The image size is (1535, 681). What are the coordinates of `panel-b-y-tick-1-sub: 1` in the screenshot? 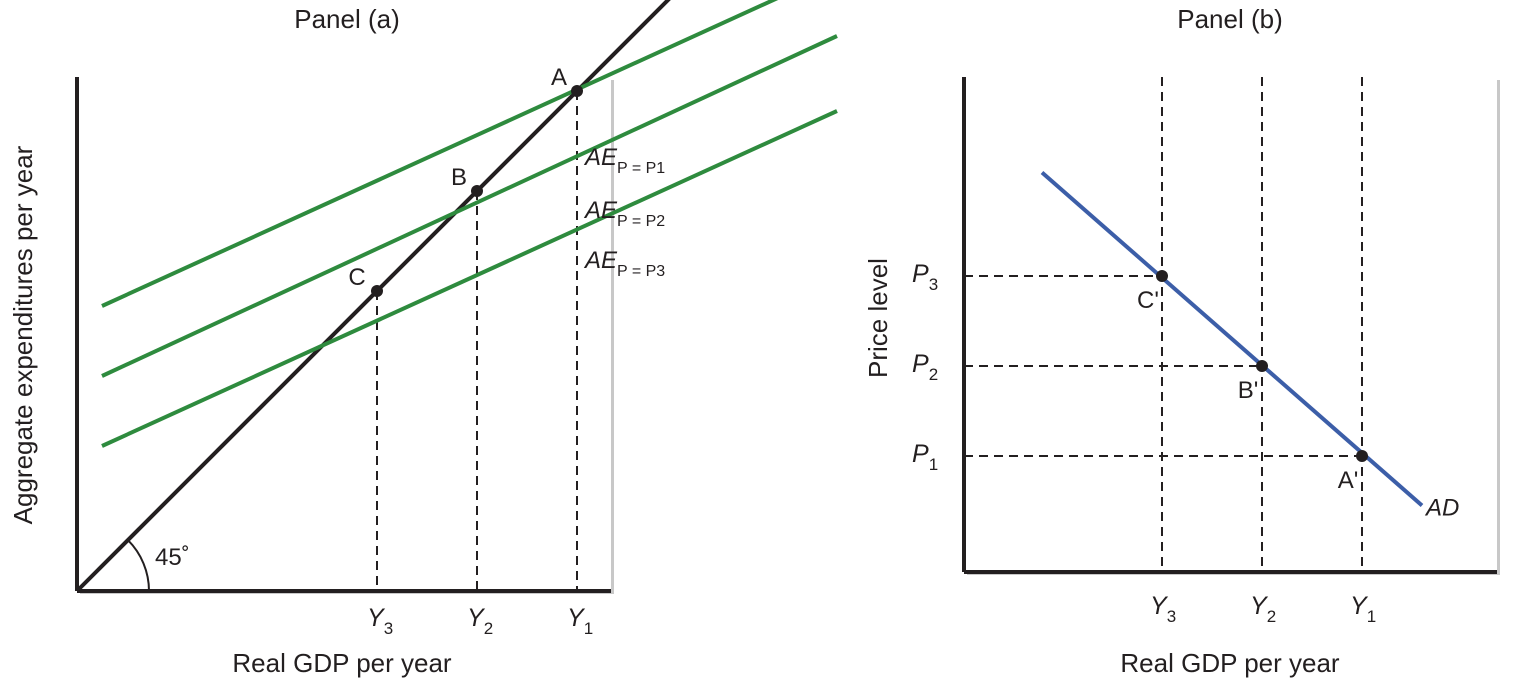 It's located at (933, 464).